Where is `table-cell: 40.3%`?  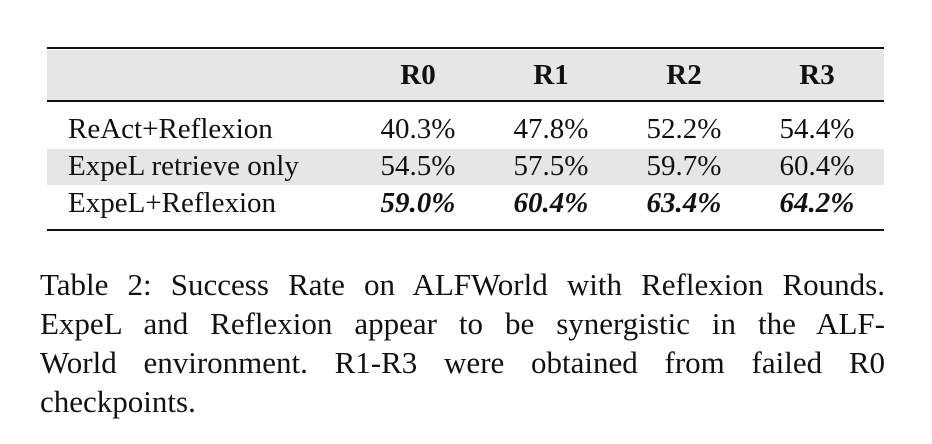 table-cell: 40.3% is located at coordinates (418, 129).